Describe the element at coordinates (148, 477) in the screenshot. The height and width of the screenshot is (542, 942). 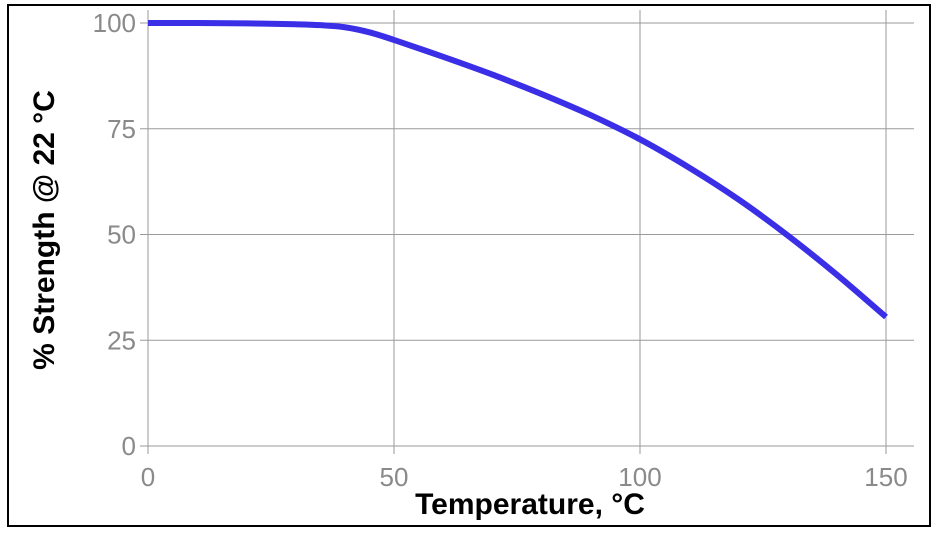
I see `x-tick-label: 0` at that location.